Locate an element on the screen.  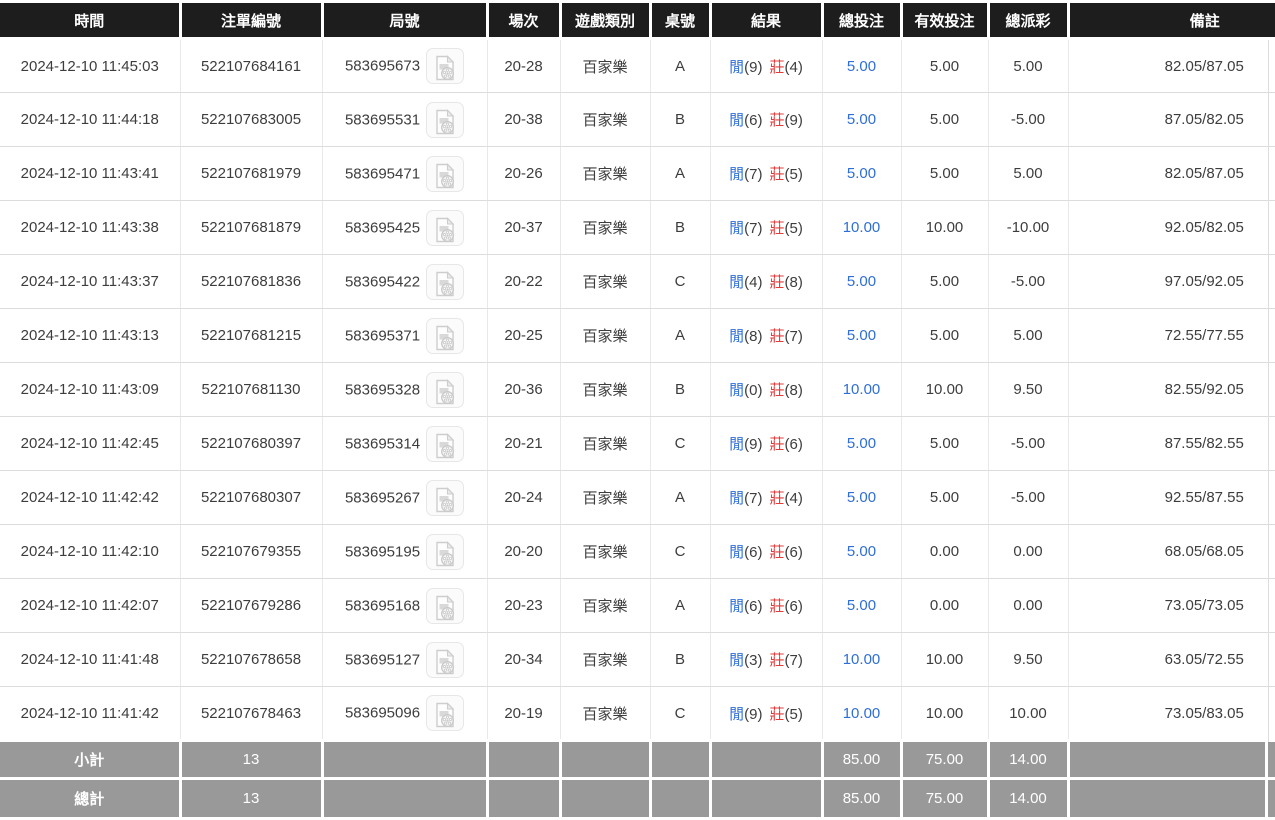
cell-payout: -10.00 is located at coordinates (1028, 227).